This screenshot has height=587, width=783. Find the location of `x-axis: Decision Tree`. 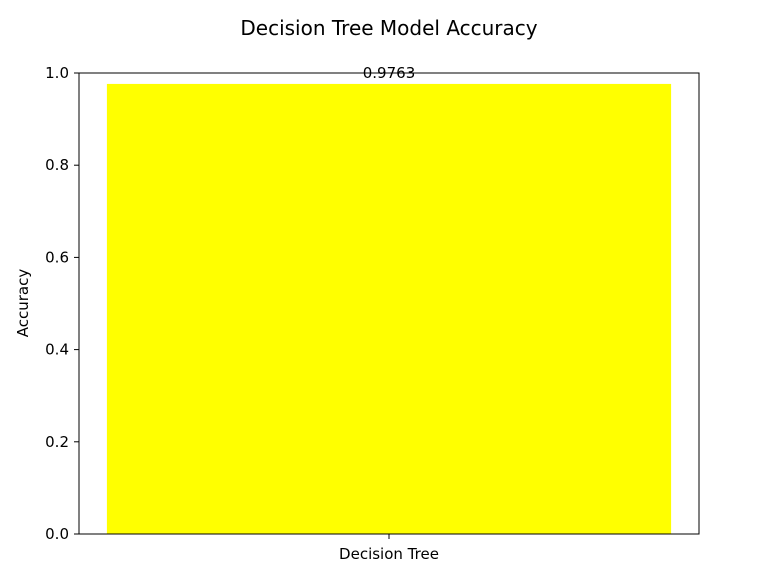

x-axis: Decision Tree is located at coordinates (389, 548).